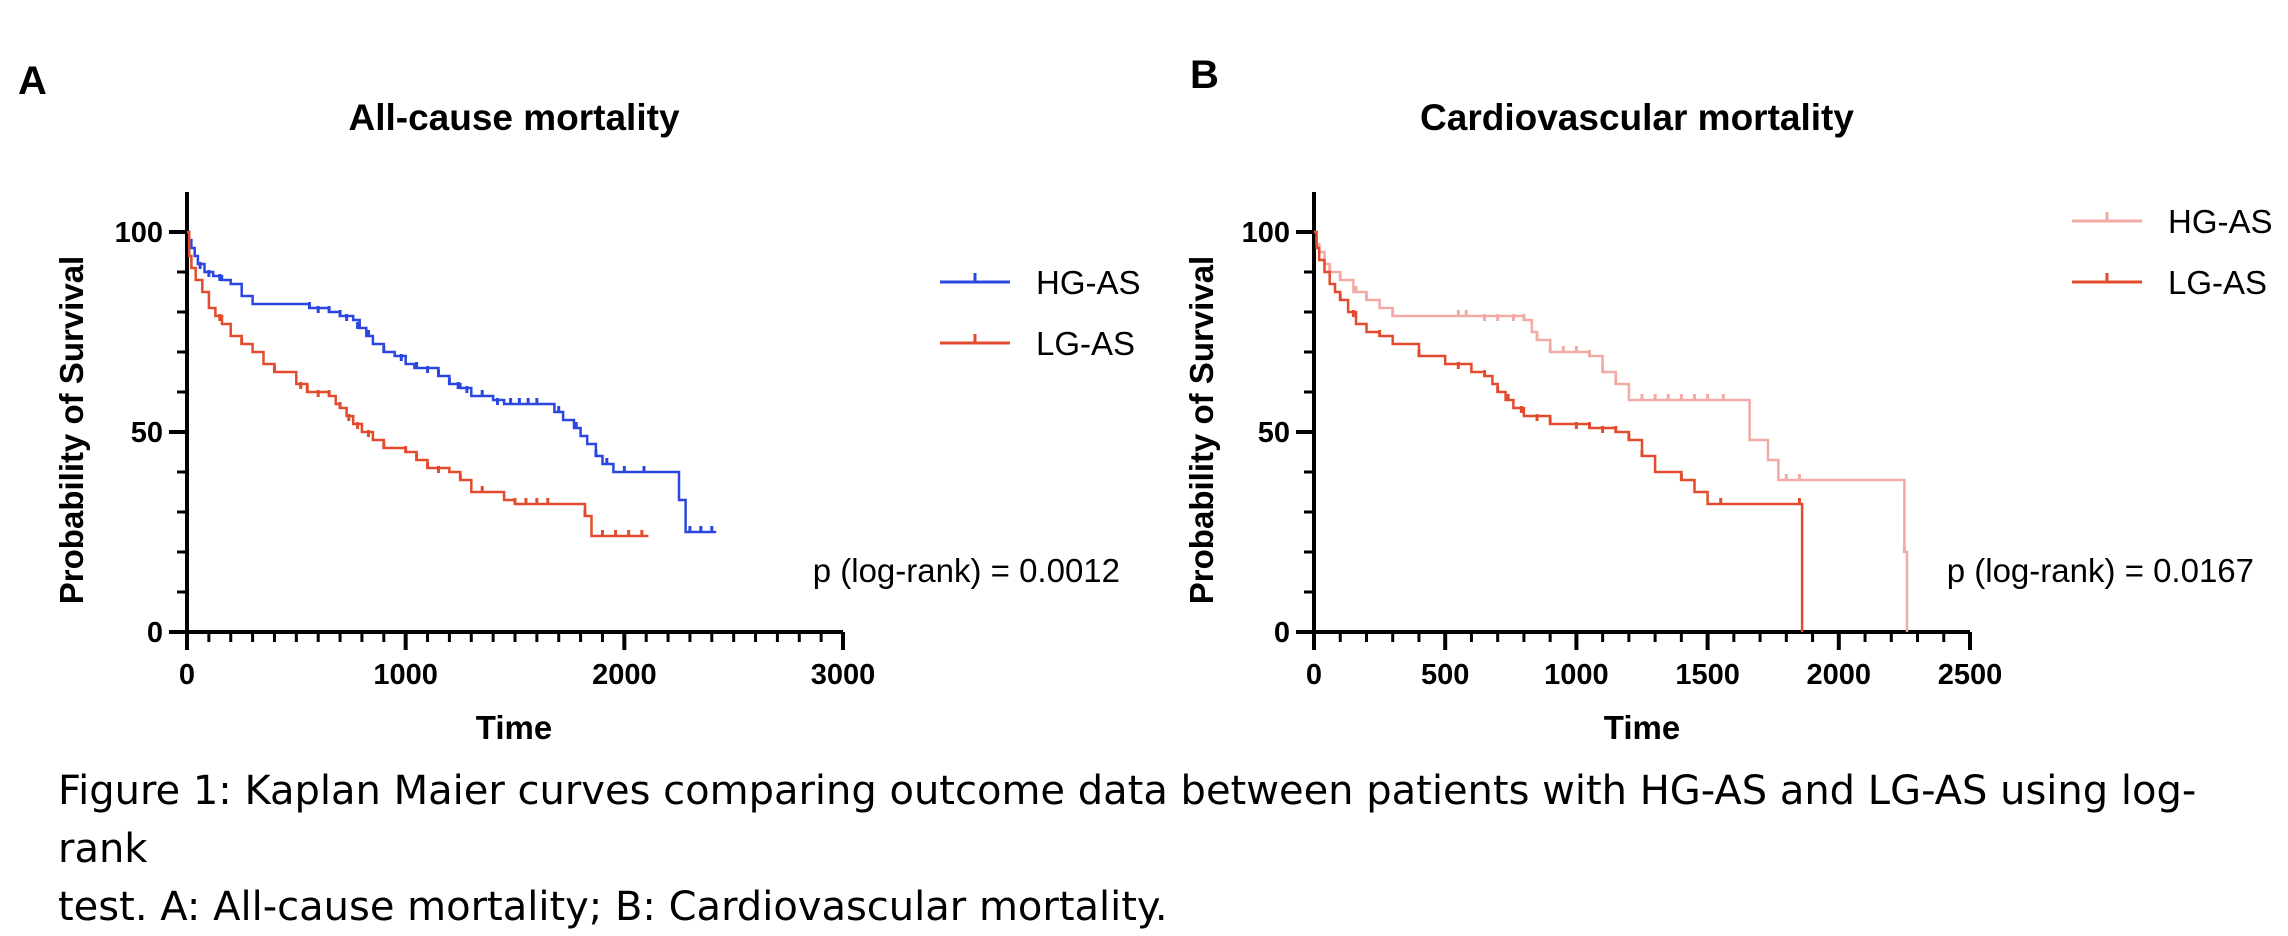  I want to click on panel-a-legend: HG-AS LG-AS, so click(1040, 313).